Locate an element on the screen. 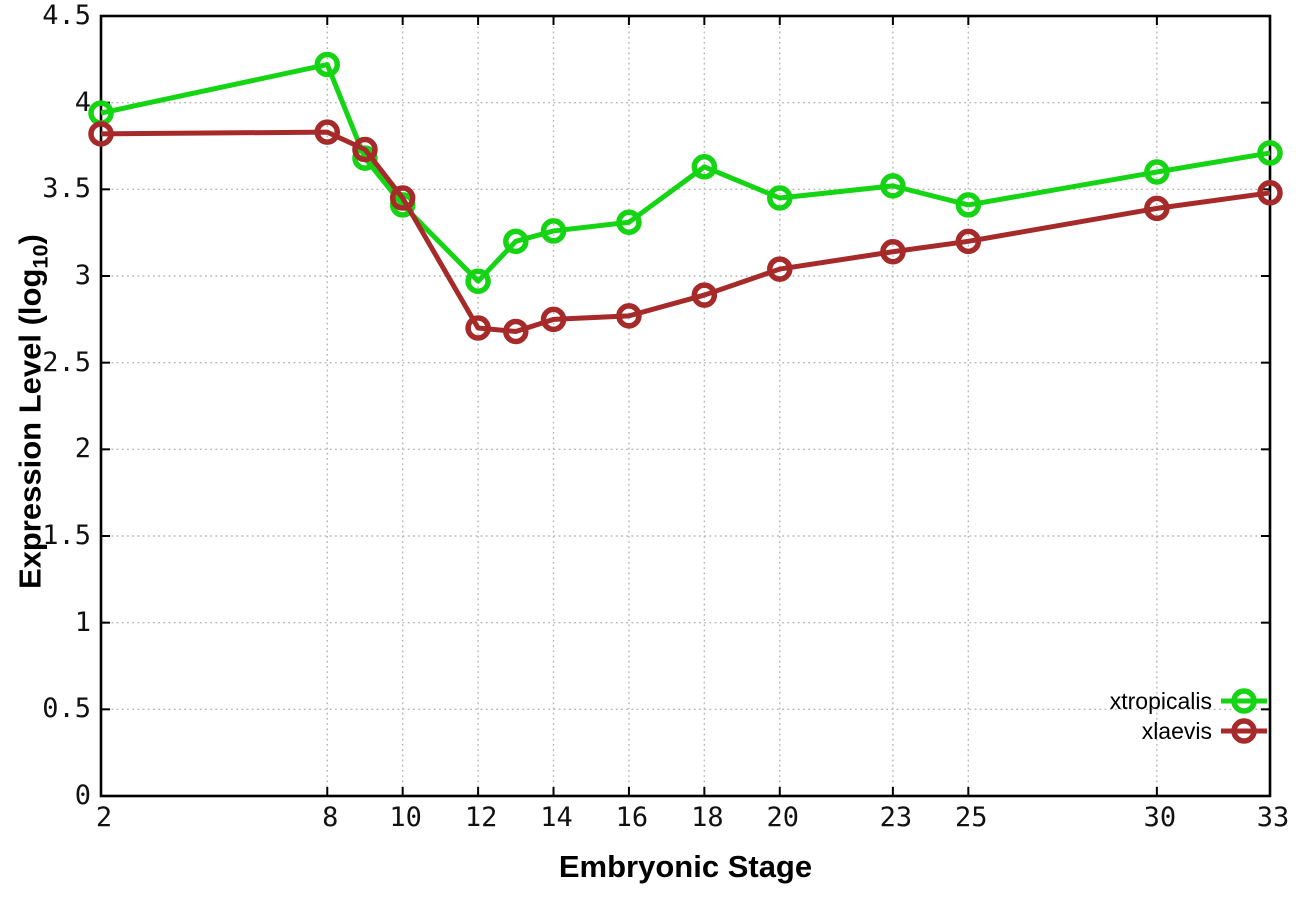 Image resolution: width=1296 pixels, height=907 pixels. y-tick-label: 2.5 is located at coordinates (66, 362).